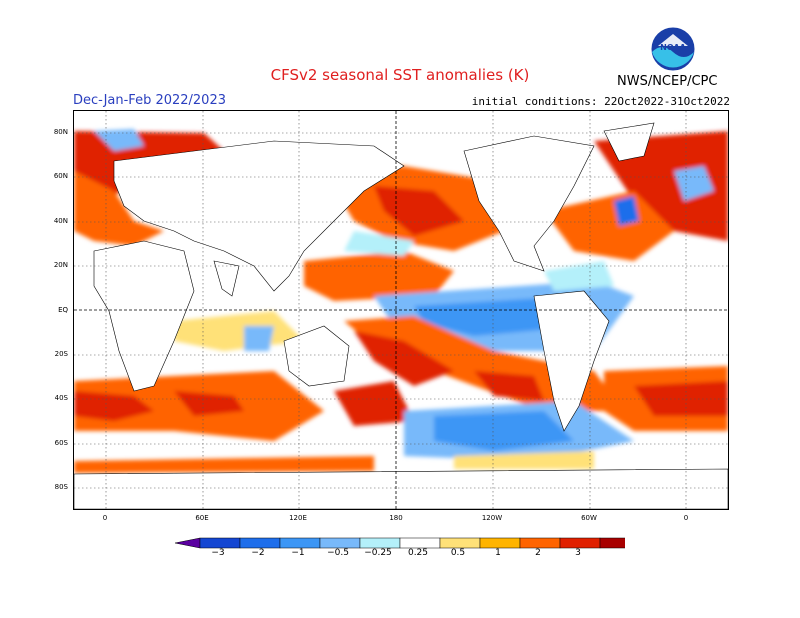  Describe the element at coordinates (498, 553) in the screenshot. I see `colorbar-tick: 1` at that location.